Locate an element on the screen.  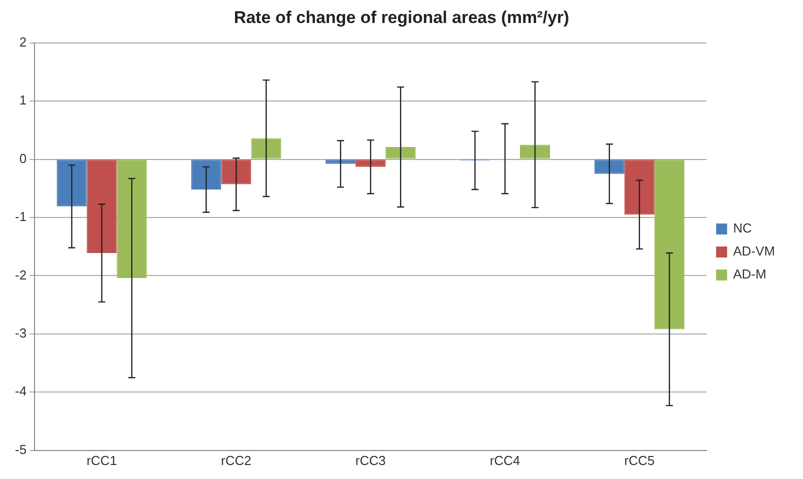
y-tick-label: 1 is located at coordinates (23, 100).